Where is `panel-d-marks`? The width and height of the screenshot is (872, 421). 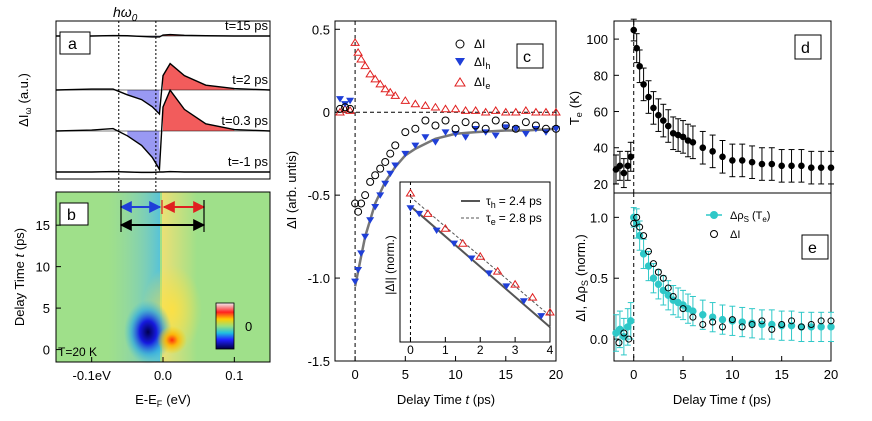 panel-d-marks is located at coordinates (723, 103).